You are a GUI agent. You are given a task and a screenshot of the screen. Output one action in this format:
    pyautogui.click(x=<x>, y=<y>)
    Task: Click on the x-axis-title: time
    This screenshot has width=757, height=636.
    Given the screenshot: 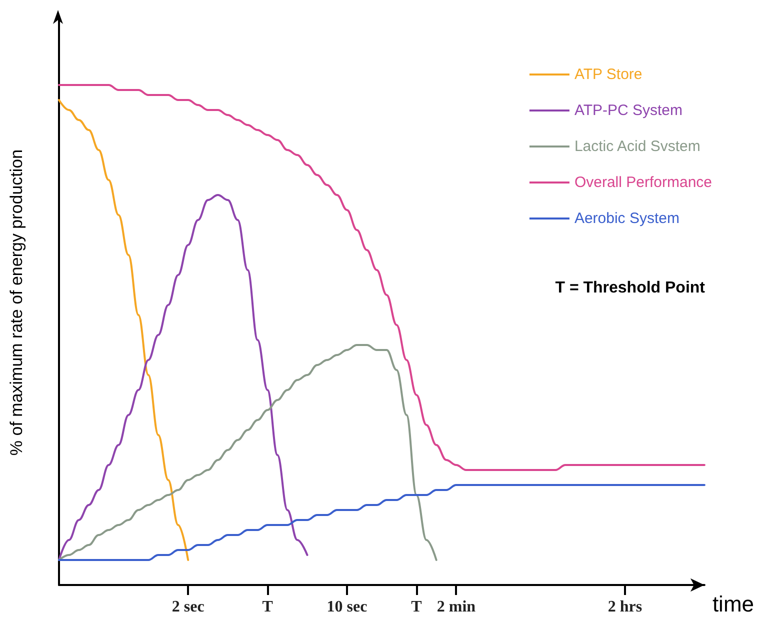 What is the action you would take?
    pyautogui.click(x=733, y=604)
    